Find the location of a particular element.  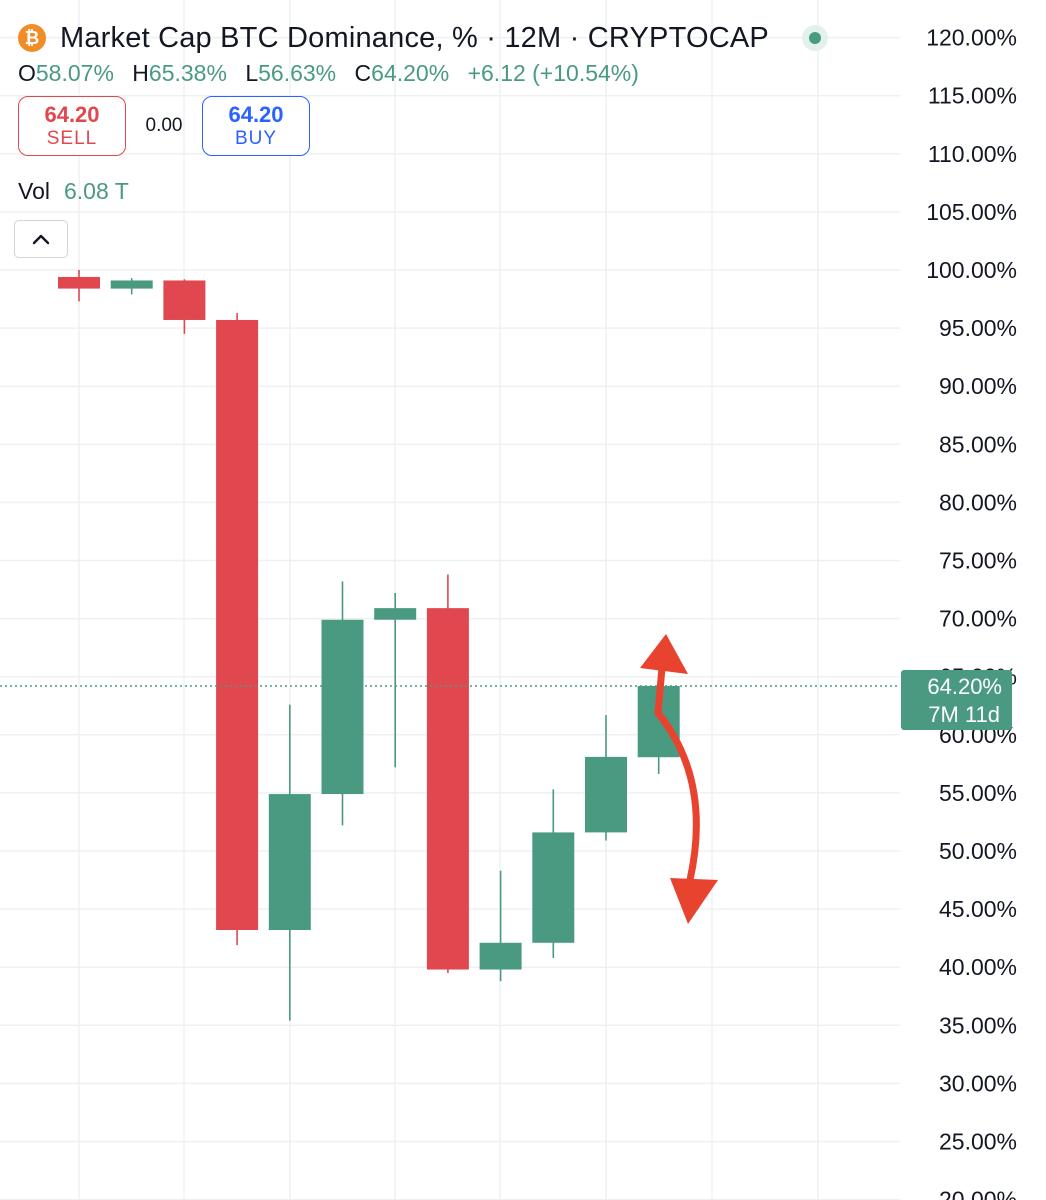

y-tick-label: 45.00% is located at coordinates (978, 909).